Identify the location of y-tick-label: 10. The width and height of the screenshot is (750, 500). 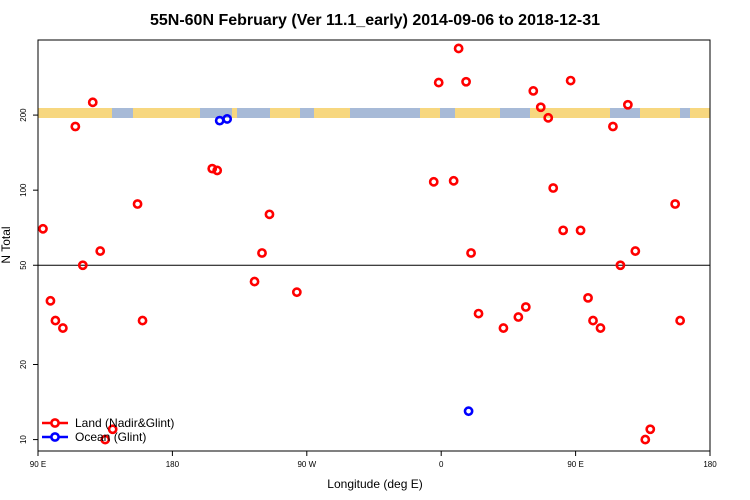
(23, 439).